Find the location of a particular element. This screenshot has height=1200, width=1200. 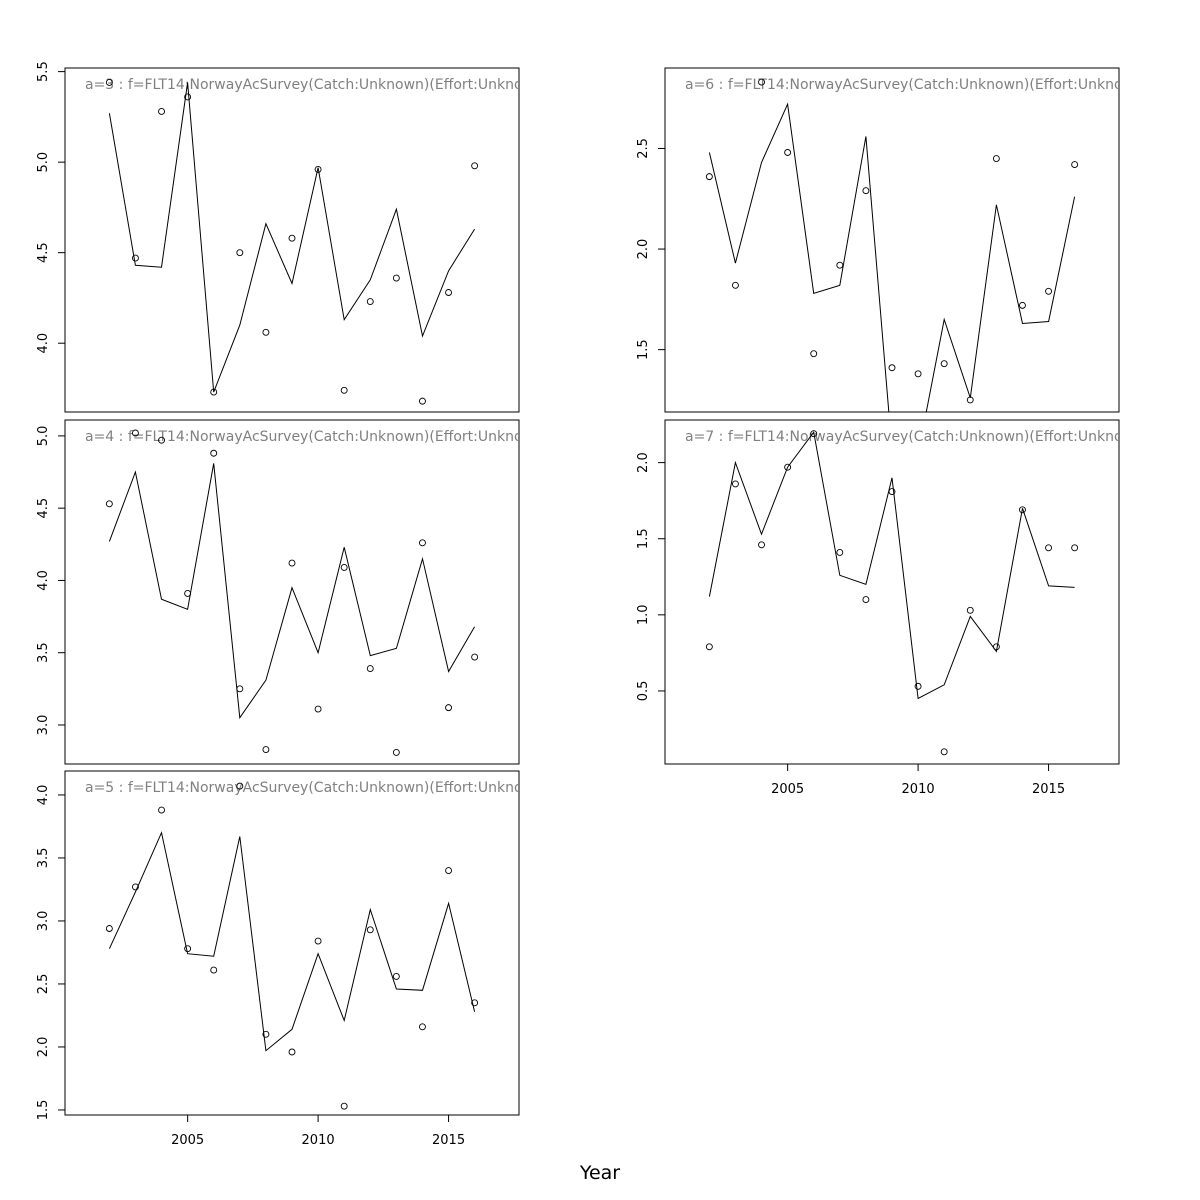

y-tick-label: 1.0 is located at coordinates (643, 614).